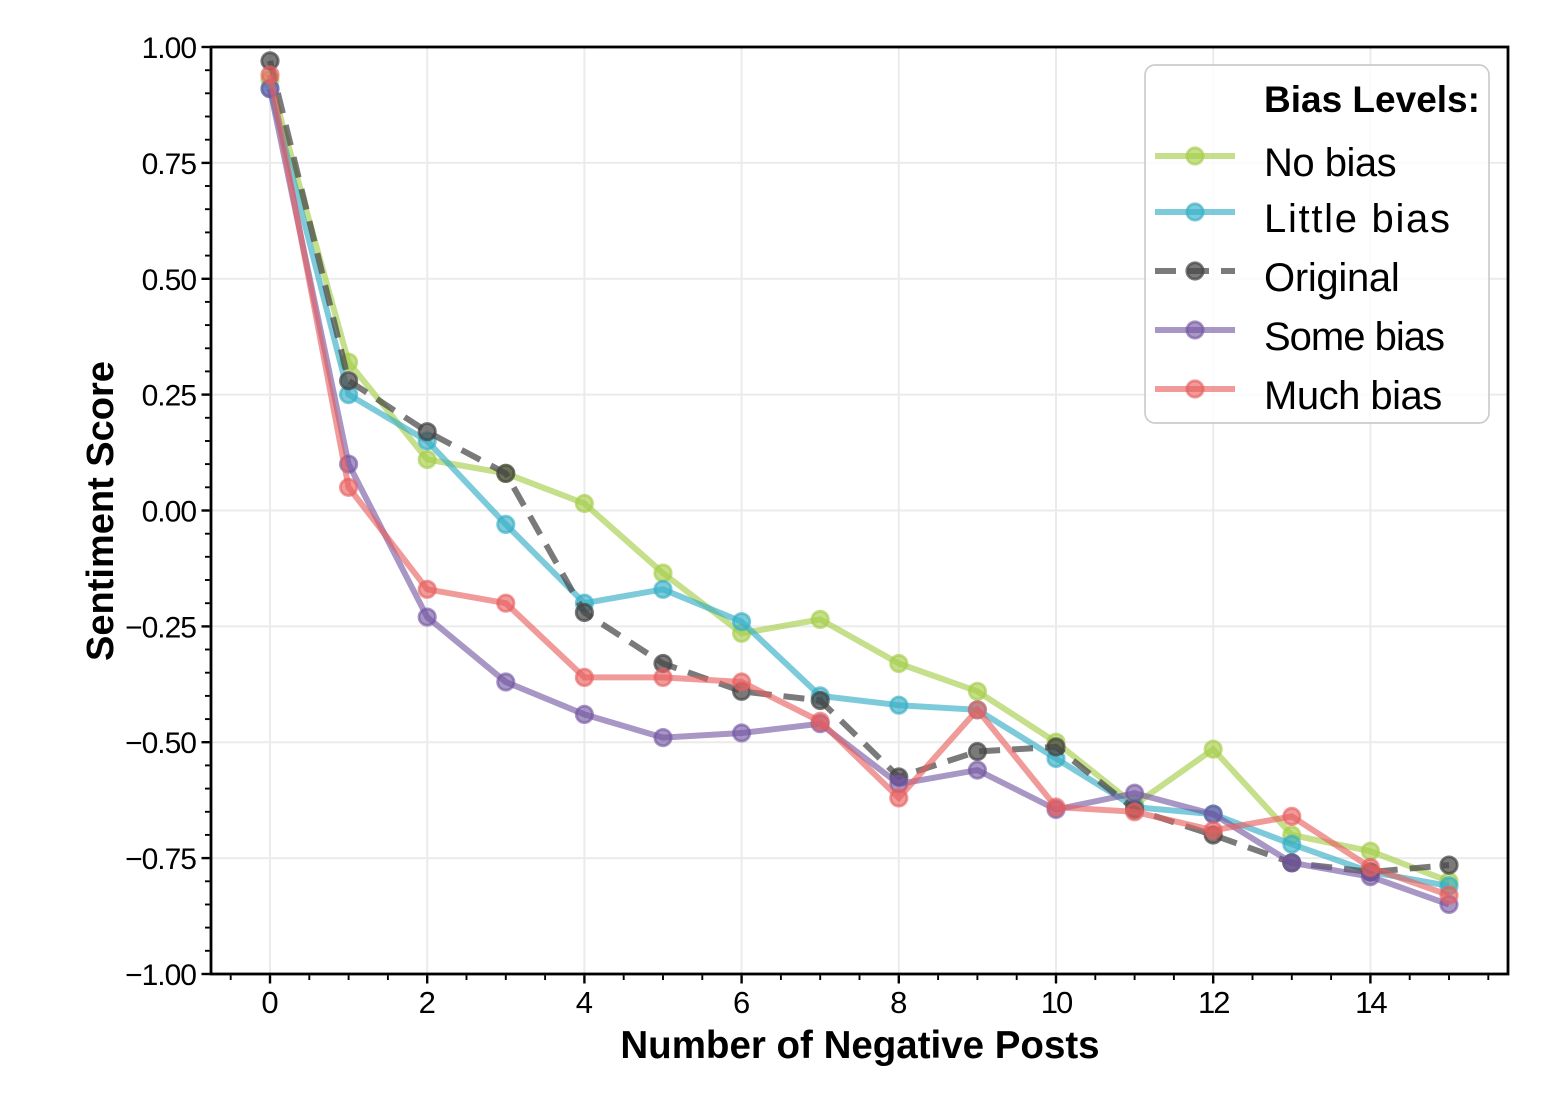 The height and width of the screenshot is (1115, 1548). Describe the element at coordinates (160, 859) in the screenshot. I see `svg-text: −0.75` at that location.